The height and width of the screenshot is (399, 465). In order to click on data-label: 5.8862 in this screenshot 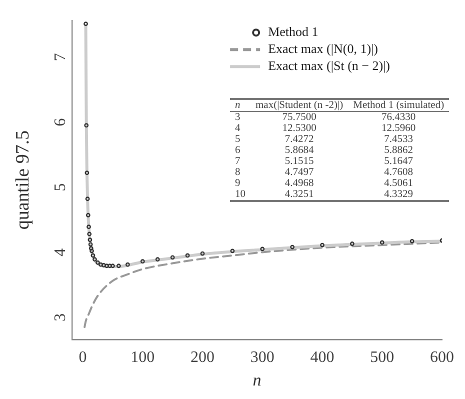, I will do `click(398, 150)`.